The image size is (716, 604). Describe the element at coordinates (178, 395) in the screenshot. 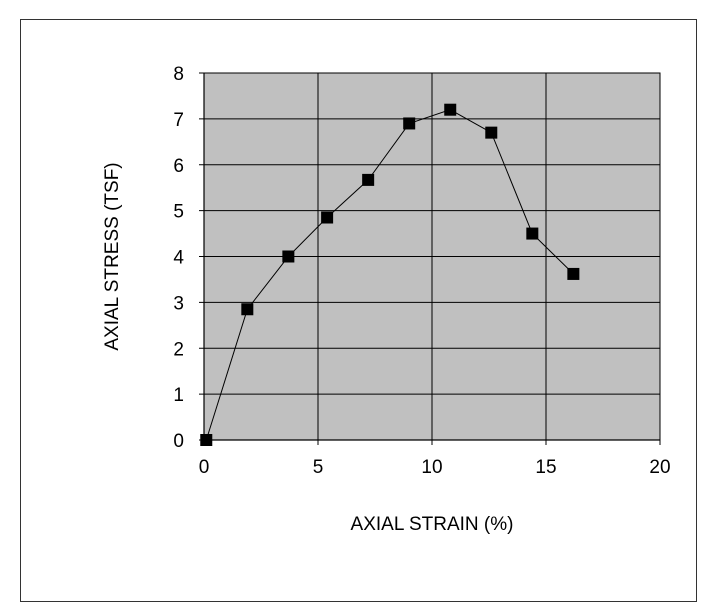

I see `y-tick-label: 1` at that location.